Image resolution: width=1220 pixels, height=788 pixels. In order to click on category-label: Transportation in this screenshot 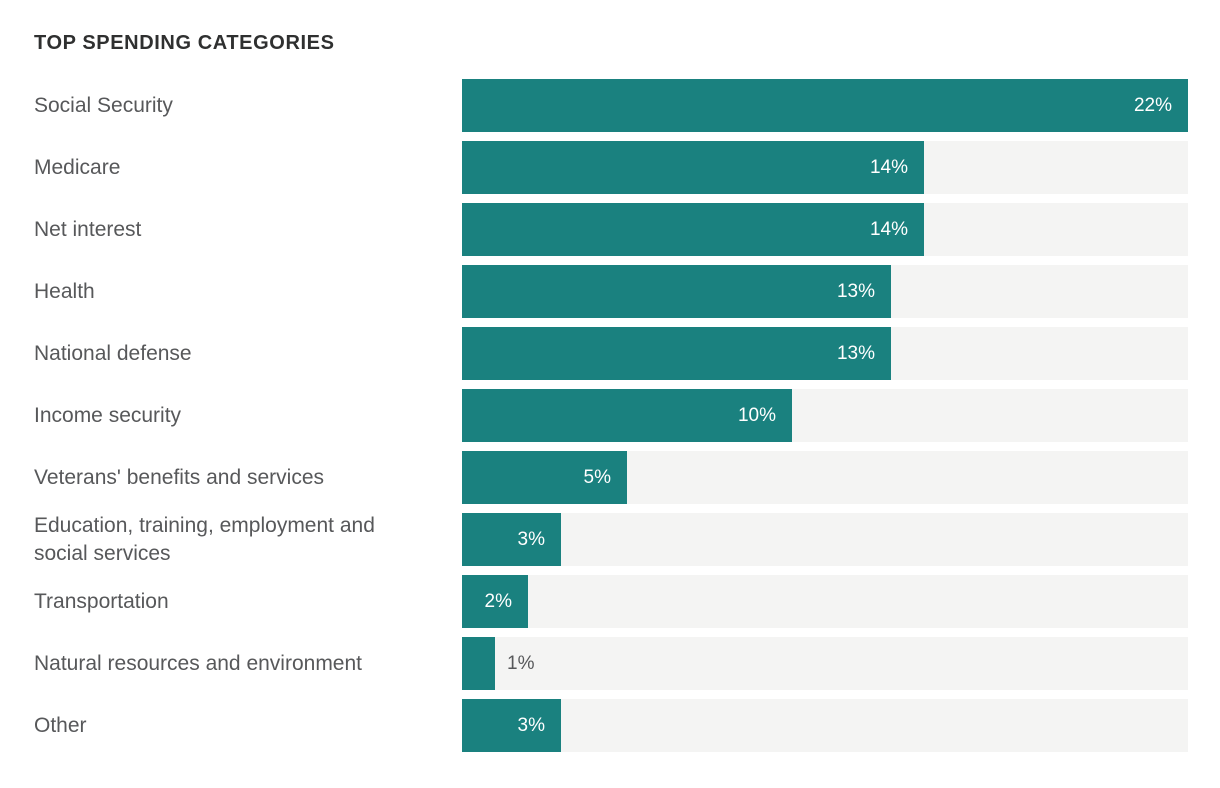, I will do `click(101, 601)`.